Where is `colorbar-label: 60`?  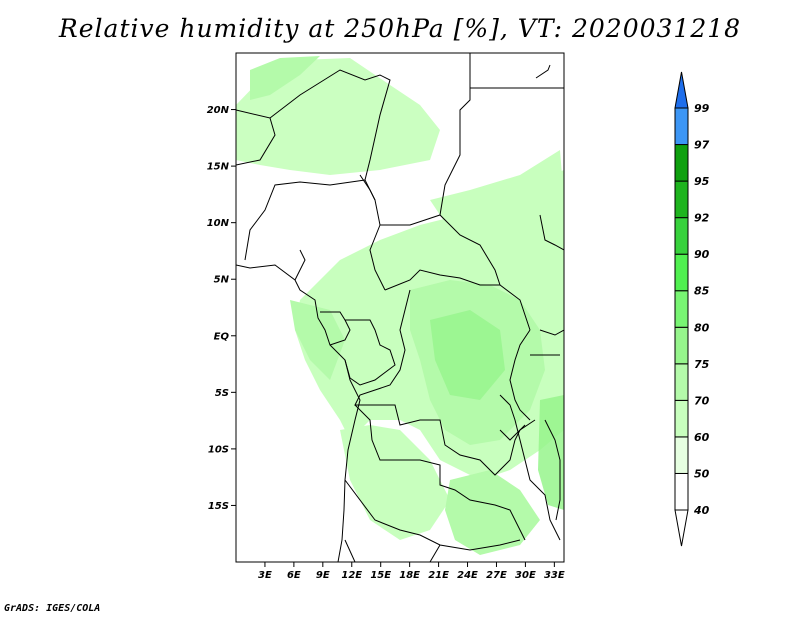 colorbar-label: 60 is located at coordinates (702, 437).